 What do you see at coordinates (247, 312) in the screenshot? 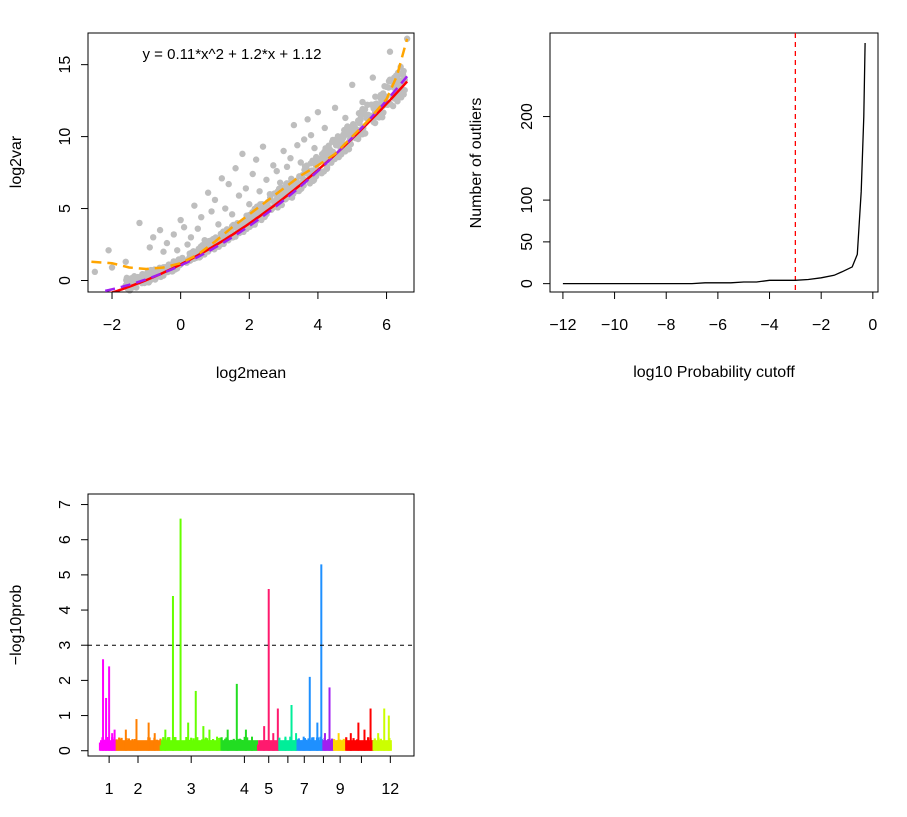
I see `scatter-x-axis: −2 0 2 4 6` at bounding box center [247, 312].